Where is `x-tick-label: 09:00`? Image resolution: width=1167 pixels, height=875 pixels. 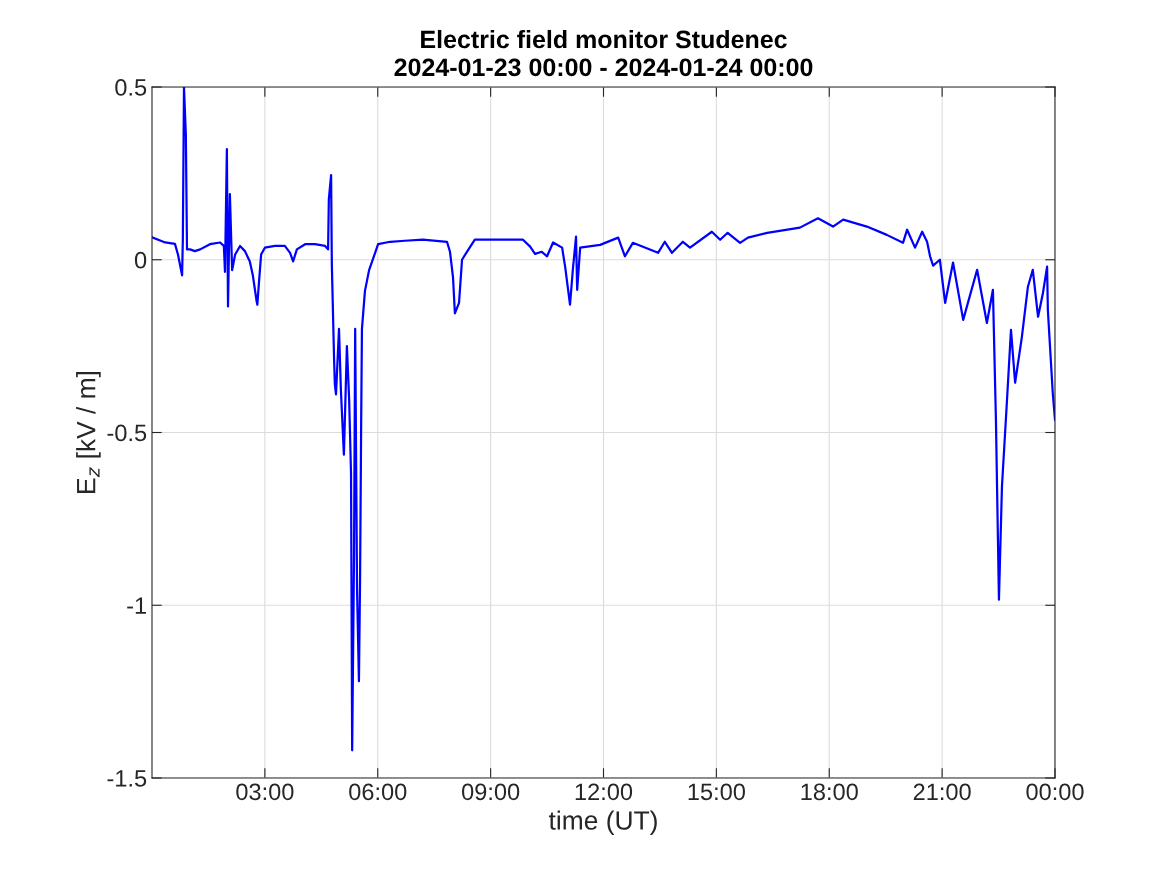
x-tick-label: 09:00 is located at coordinates (491, 792).